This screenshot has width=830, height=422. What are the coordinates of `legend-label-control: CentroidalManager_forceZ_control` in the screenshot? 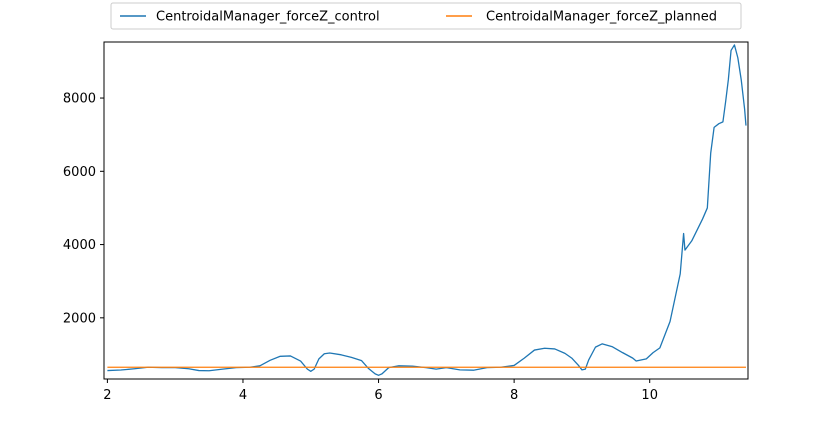 It's located at (268, 17).